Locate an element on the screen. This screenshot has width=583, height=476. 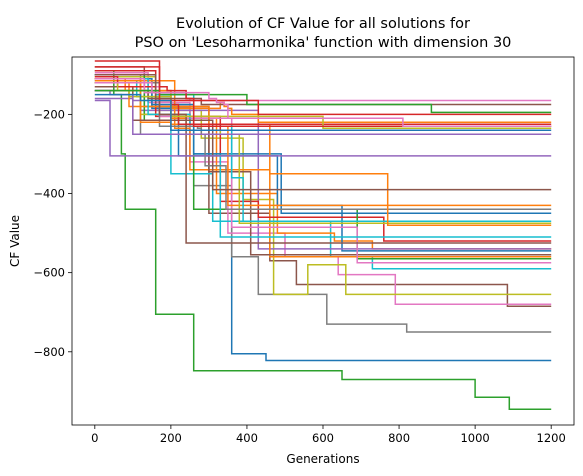
x-tick-label: 1200 is located at coordinates (551, 438).